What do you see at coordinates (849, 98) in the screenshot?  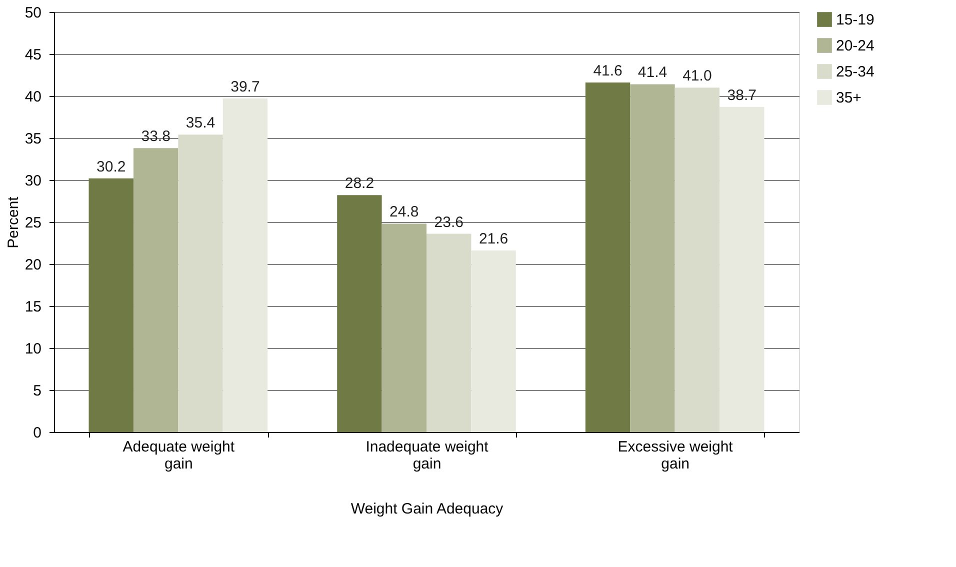 I see `legend-label: 35+` at bounding box center [849, 98].